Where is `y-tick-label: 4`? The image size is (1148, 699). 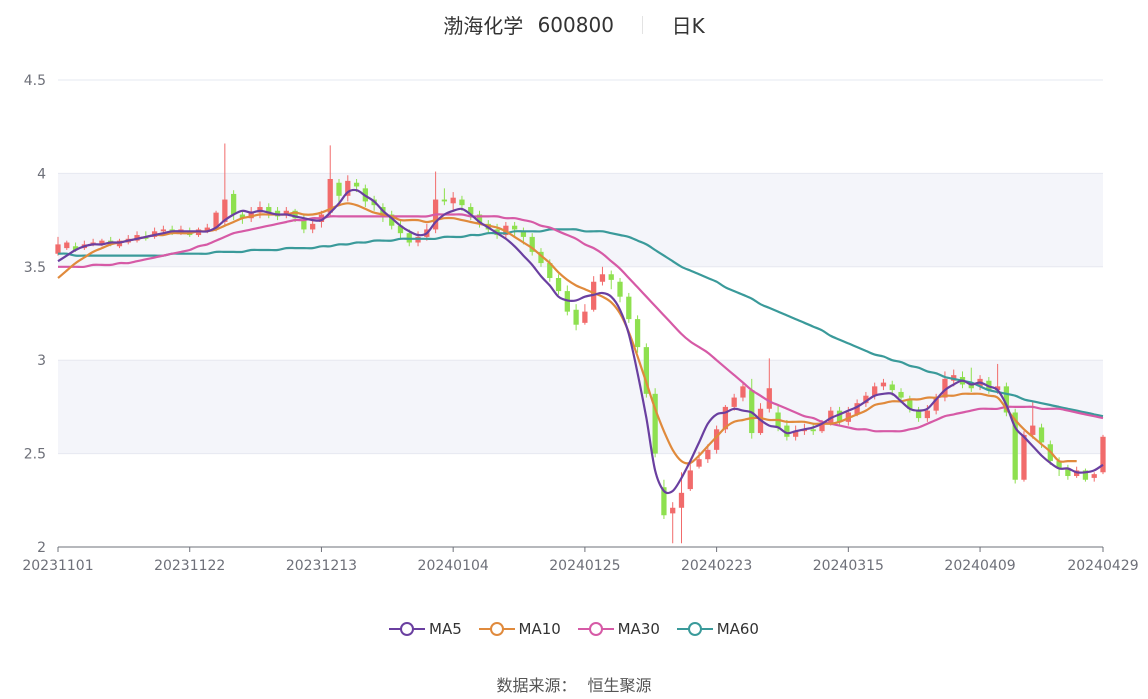
y-tick-label: 4 is located at coordinates (41, 174).